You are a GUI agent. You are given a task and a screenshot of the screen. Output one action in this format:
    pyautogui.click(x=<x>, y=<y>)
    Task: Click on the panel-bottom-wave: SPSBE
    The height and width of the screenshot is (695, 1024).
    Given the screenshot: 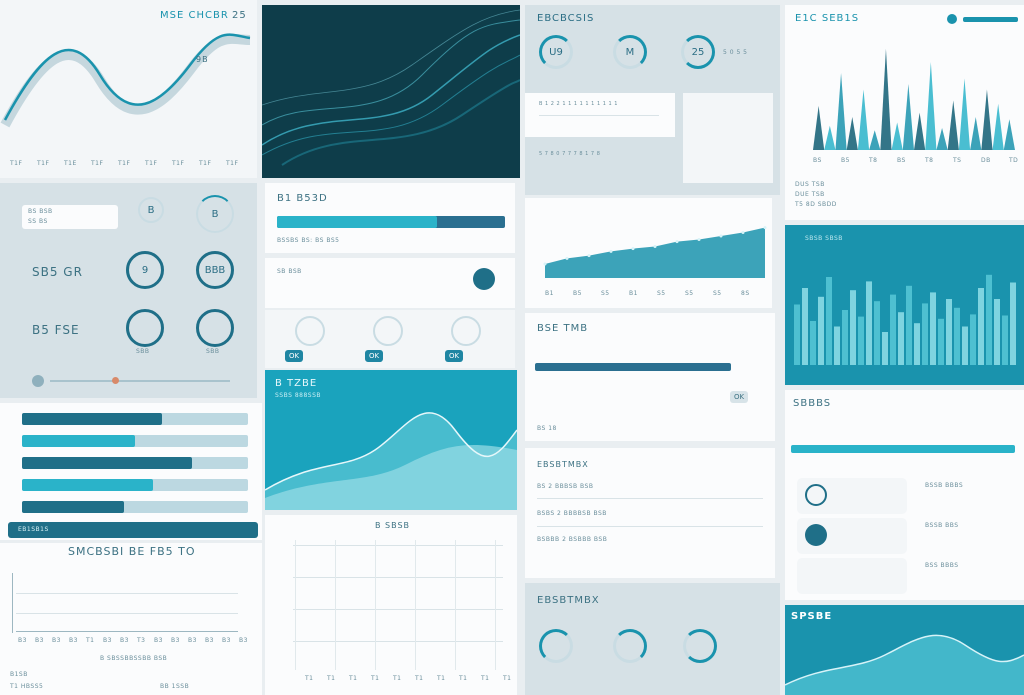 What is the action you would take?
    pyautogui.click(x=904, y=650)
    